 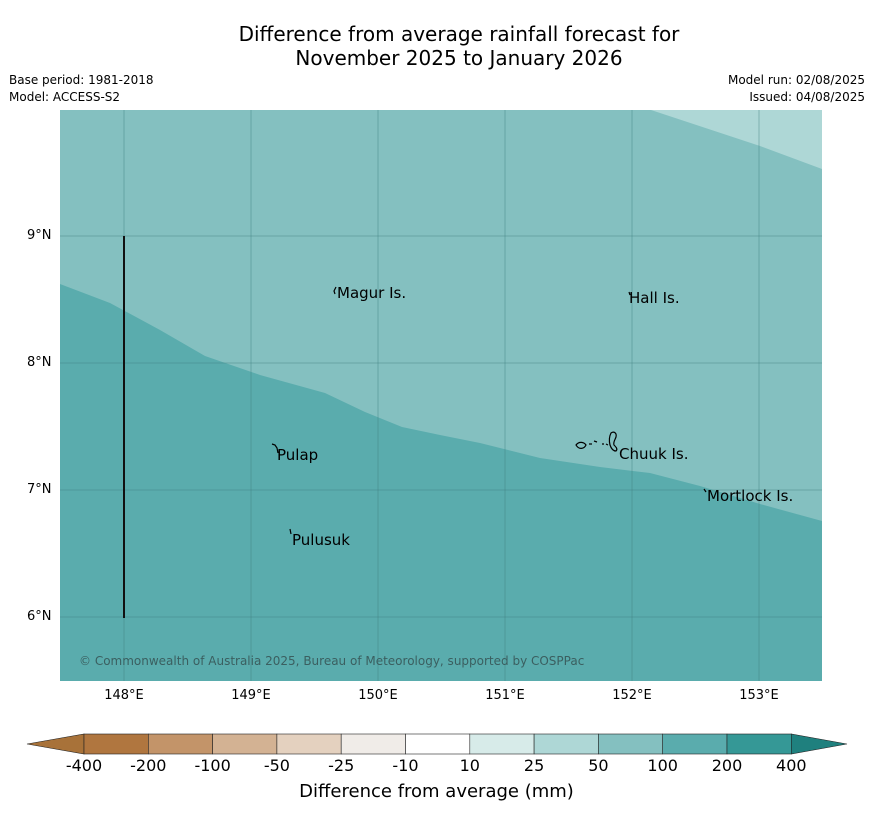 What do you see at coordinates (251, 695) in the screenshot?
I see `lon-label-149e: 149°E` at bounding box center [251, 695].